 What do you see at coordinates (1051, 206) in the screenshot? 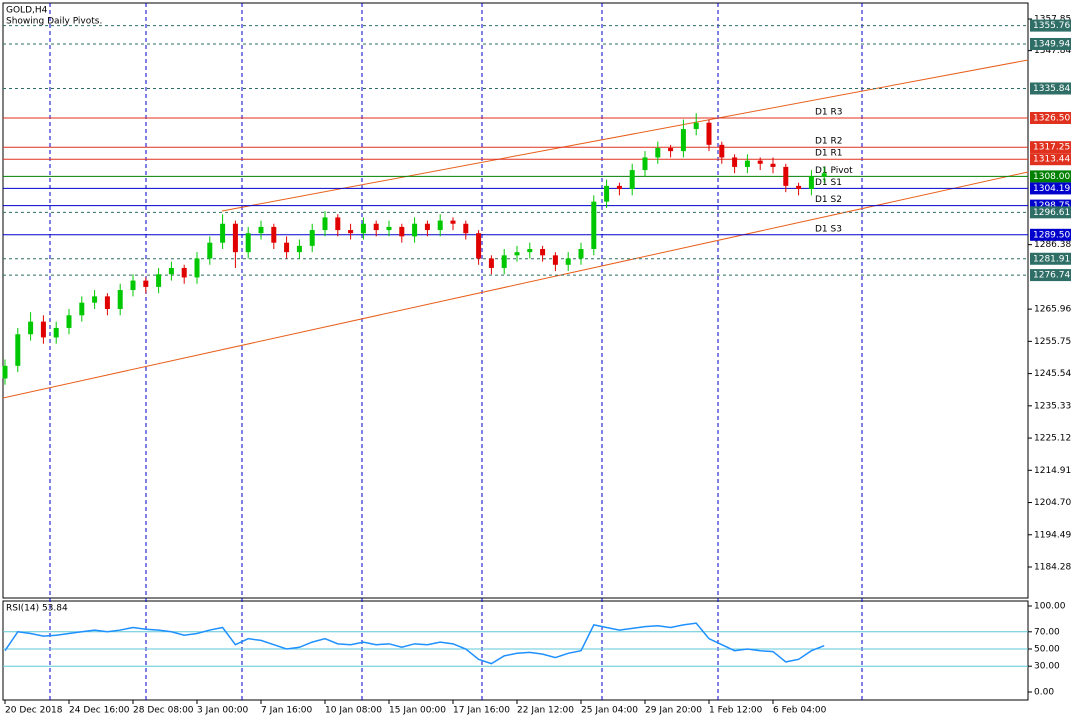
I see `price-label: 1298.75` at bounding box center [1051, 206].